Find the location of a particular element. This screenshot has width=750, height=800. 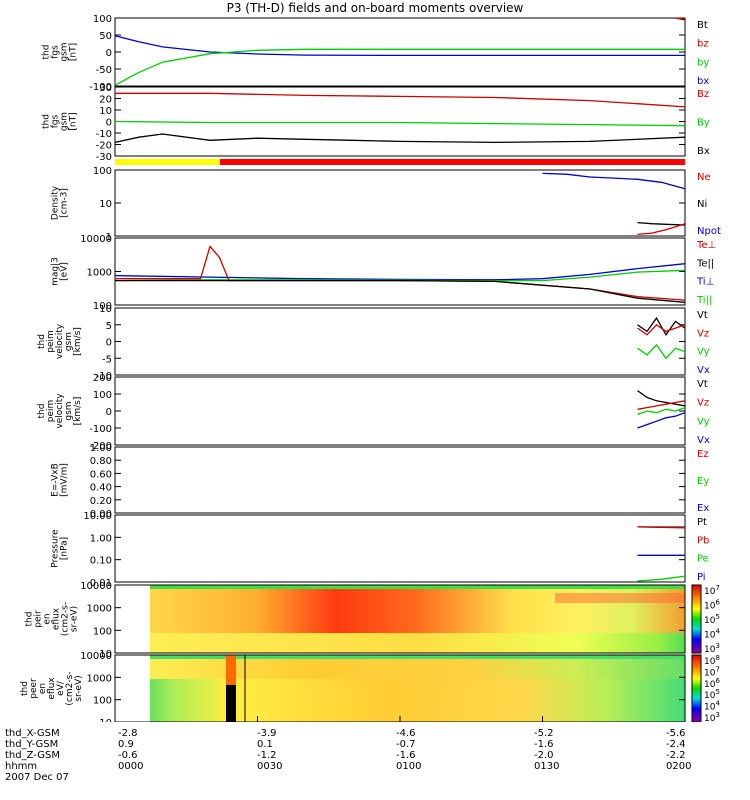

legend-item: bz is located at coordinates (703, 44).